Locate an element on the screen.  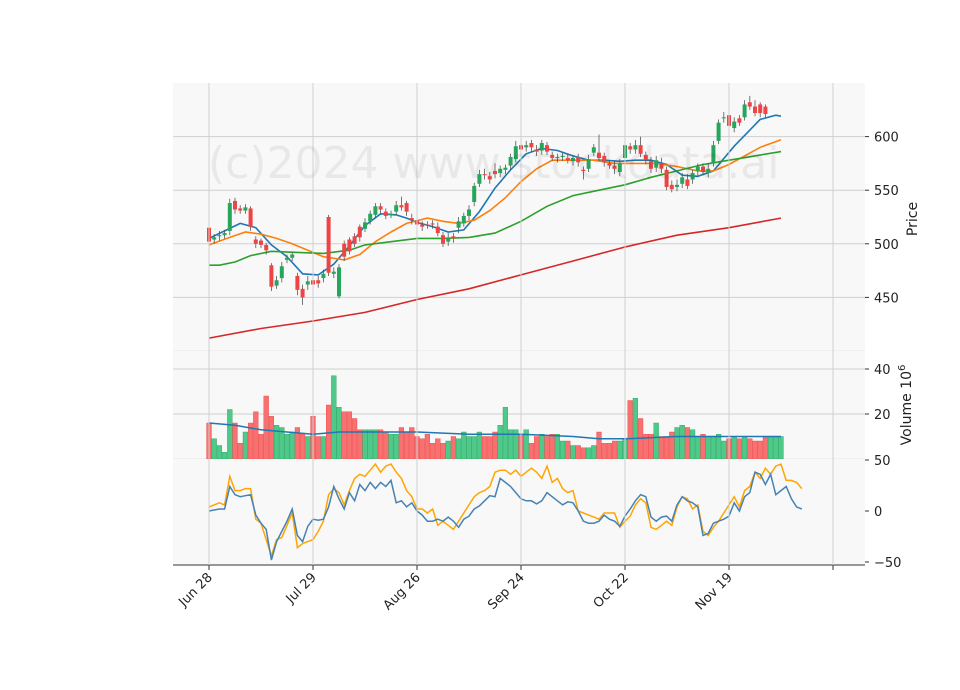
price-tick-label: 600 is located at coordinates (886, 138).